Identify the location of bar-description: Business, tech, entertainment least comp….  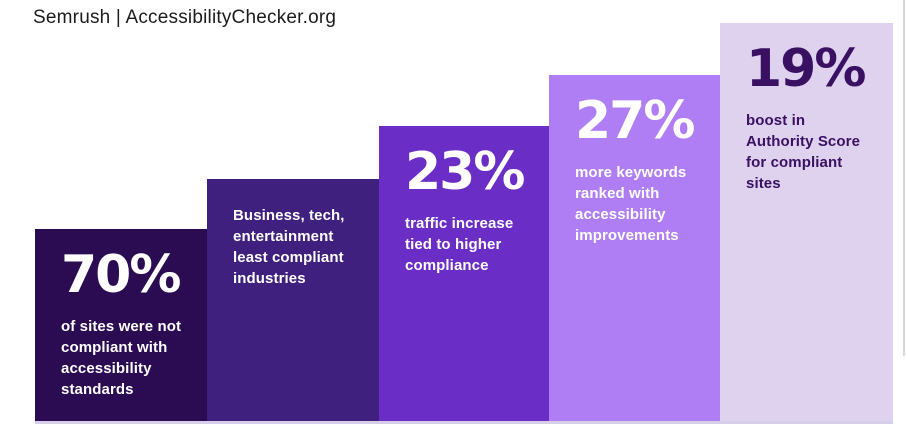
(289, 247).